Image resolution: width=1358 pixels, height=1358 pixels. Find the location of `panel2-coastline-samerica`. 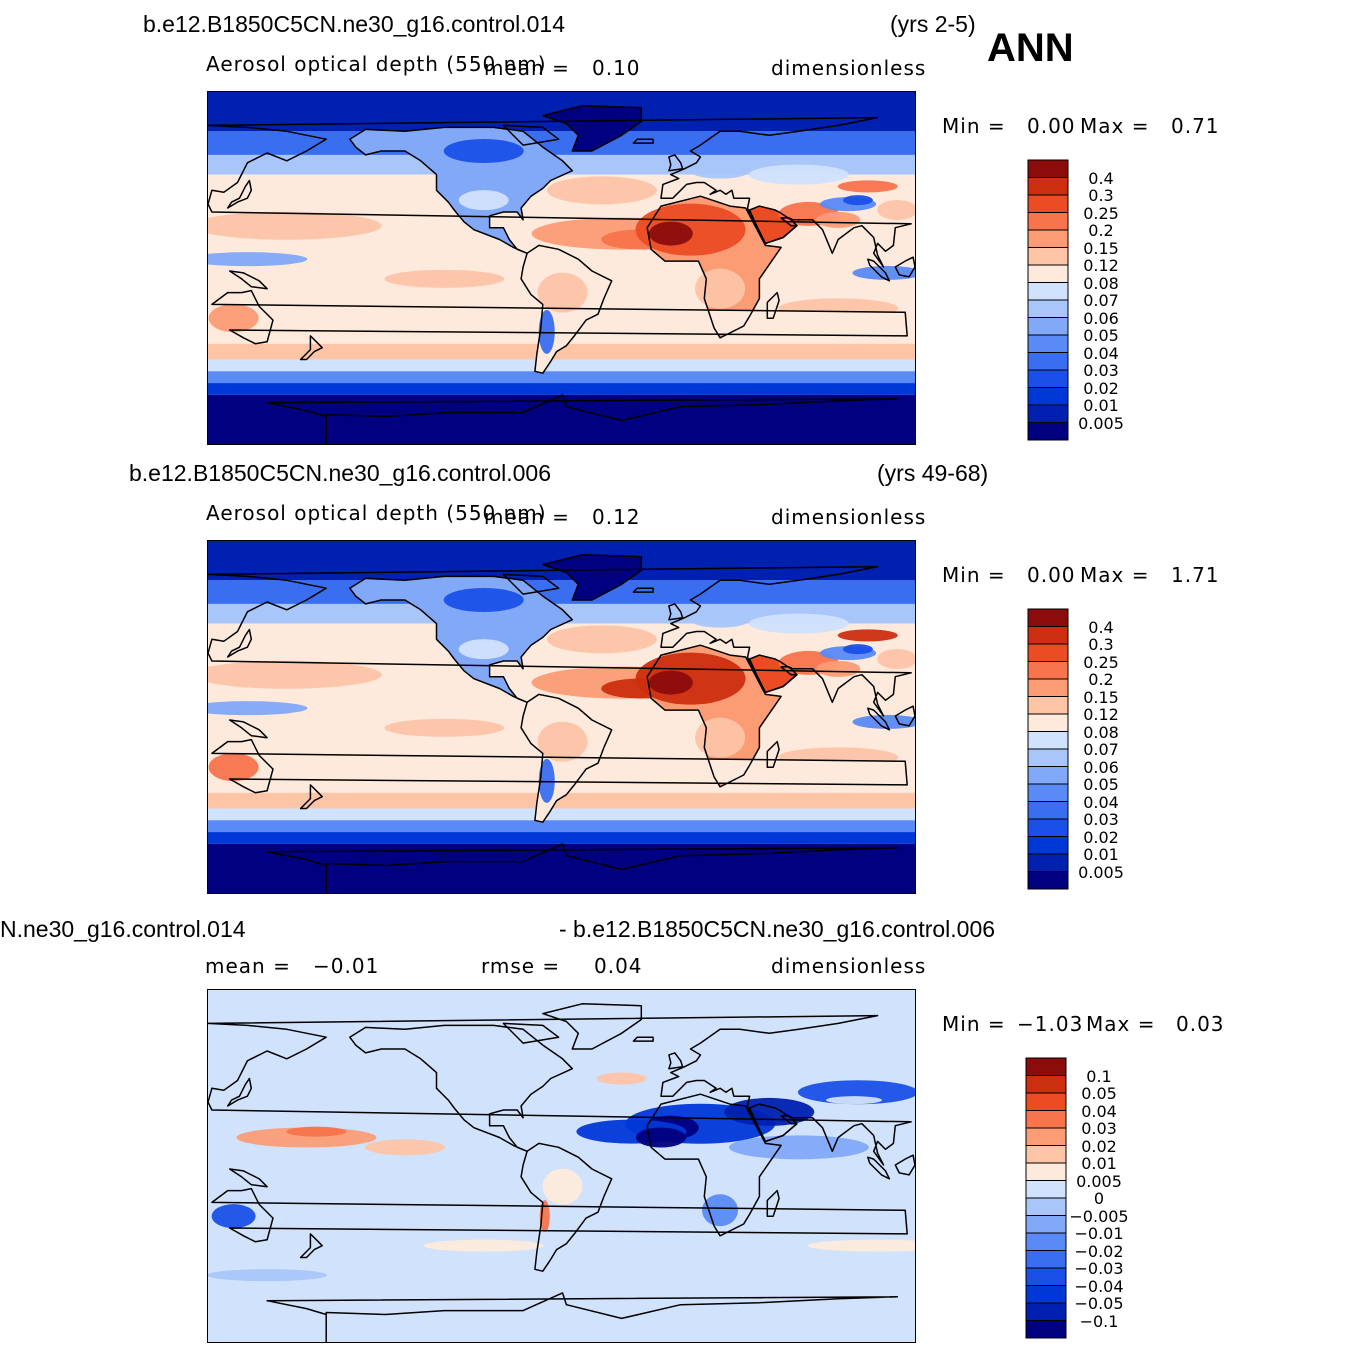

panel2-coastline-samerica is located at coordinates (566, 758).